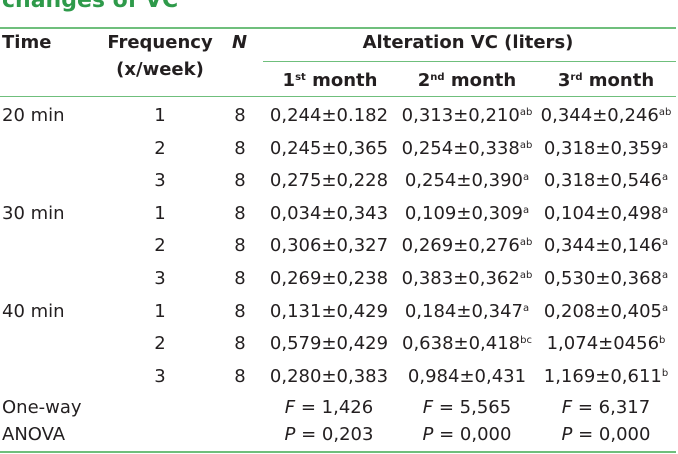  I want to click on cell-value: 0,244±0.182, so click(329, 115).